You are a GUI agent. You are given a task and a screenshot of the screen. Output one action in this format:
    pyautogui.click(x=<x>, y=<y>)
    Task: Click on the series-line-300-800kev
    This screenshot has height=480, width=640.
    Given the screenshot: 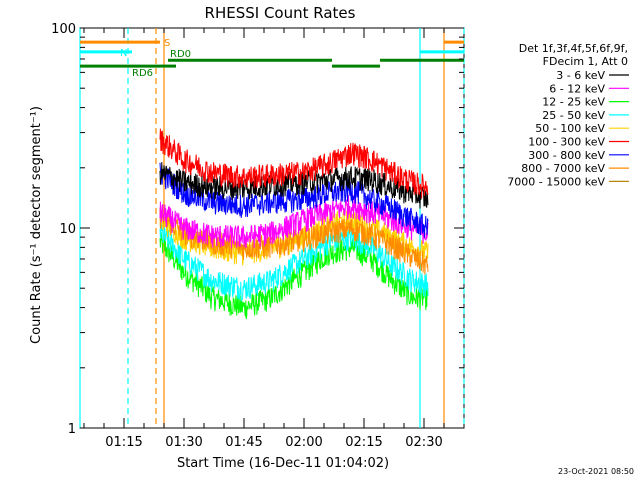 What is the action you would take?
    pyautogui.click(x=294, y=200)
    